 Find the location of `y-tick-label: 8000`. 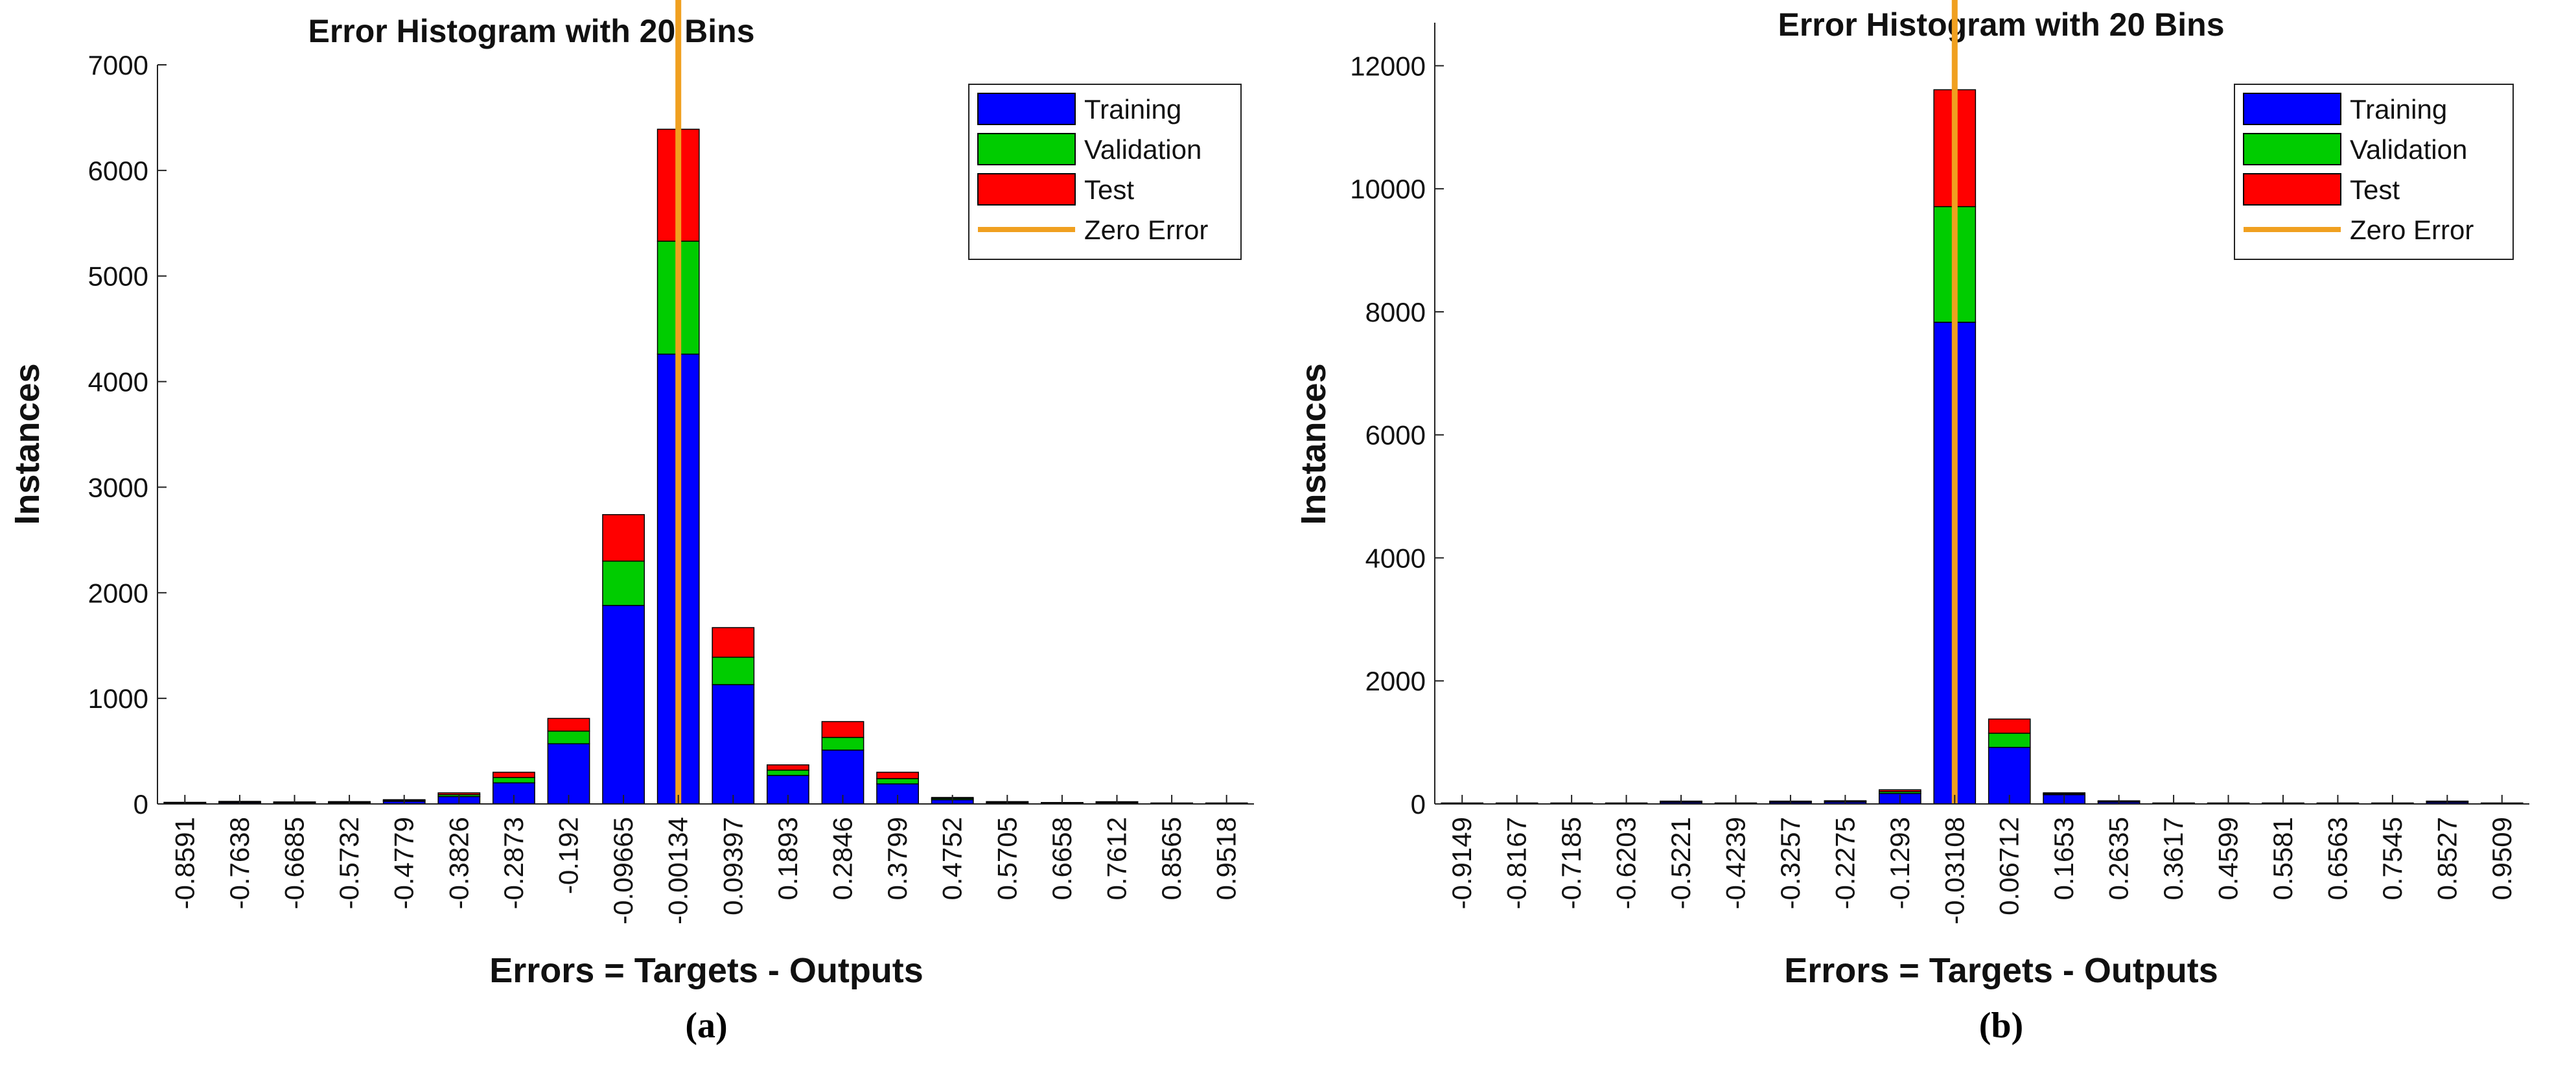

y-tick-label: 8000 is located at coordinates (1396, 312).